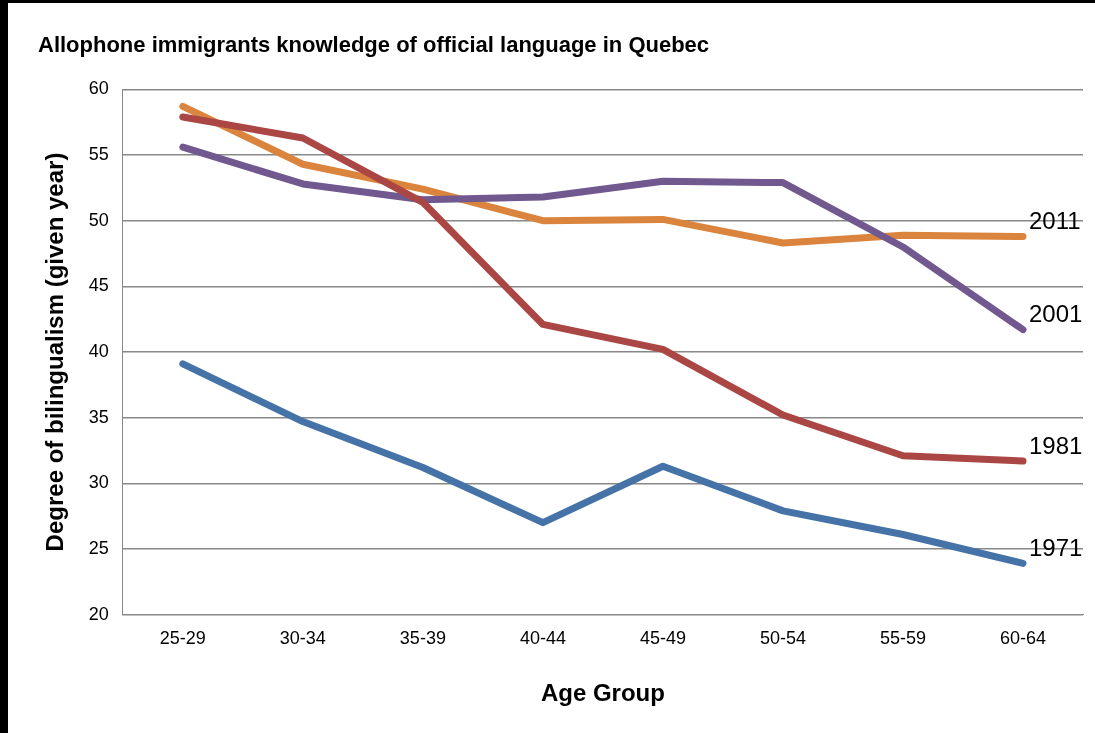 Image resolution: width=1095 pixels, height=733 pixels. I want to click on x-tick-label: 50-54, so click(782, 638).